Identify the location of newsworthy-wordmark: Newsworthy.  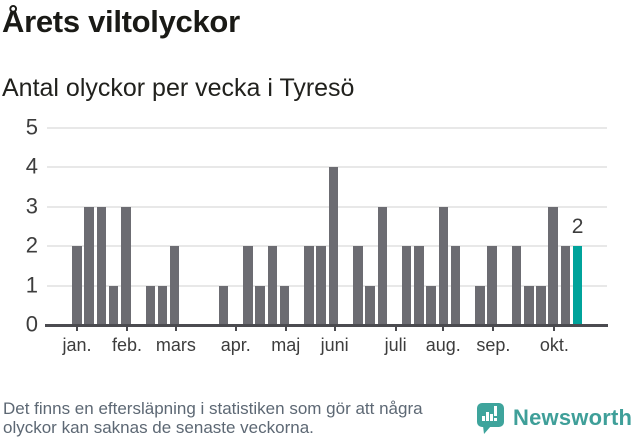
(572, 417).